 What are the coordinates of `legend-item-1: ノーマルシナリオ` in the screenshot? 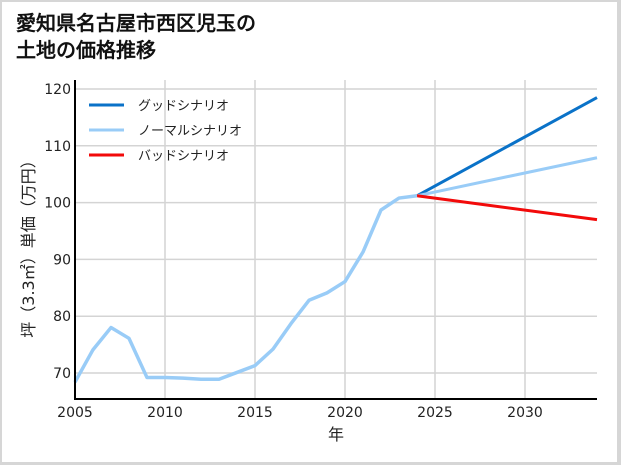 It's located at (165, 131).